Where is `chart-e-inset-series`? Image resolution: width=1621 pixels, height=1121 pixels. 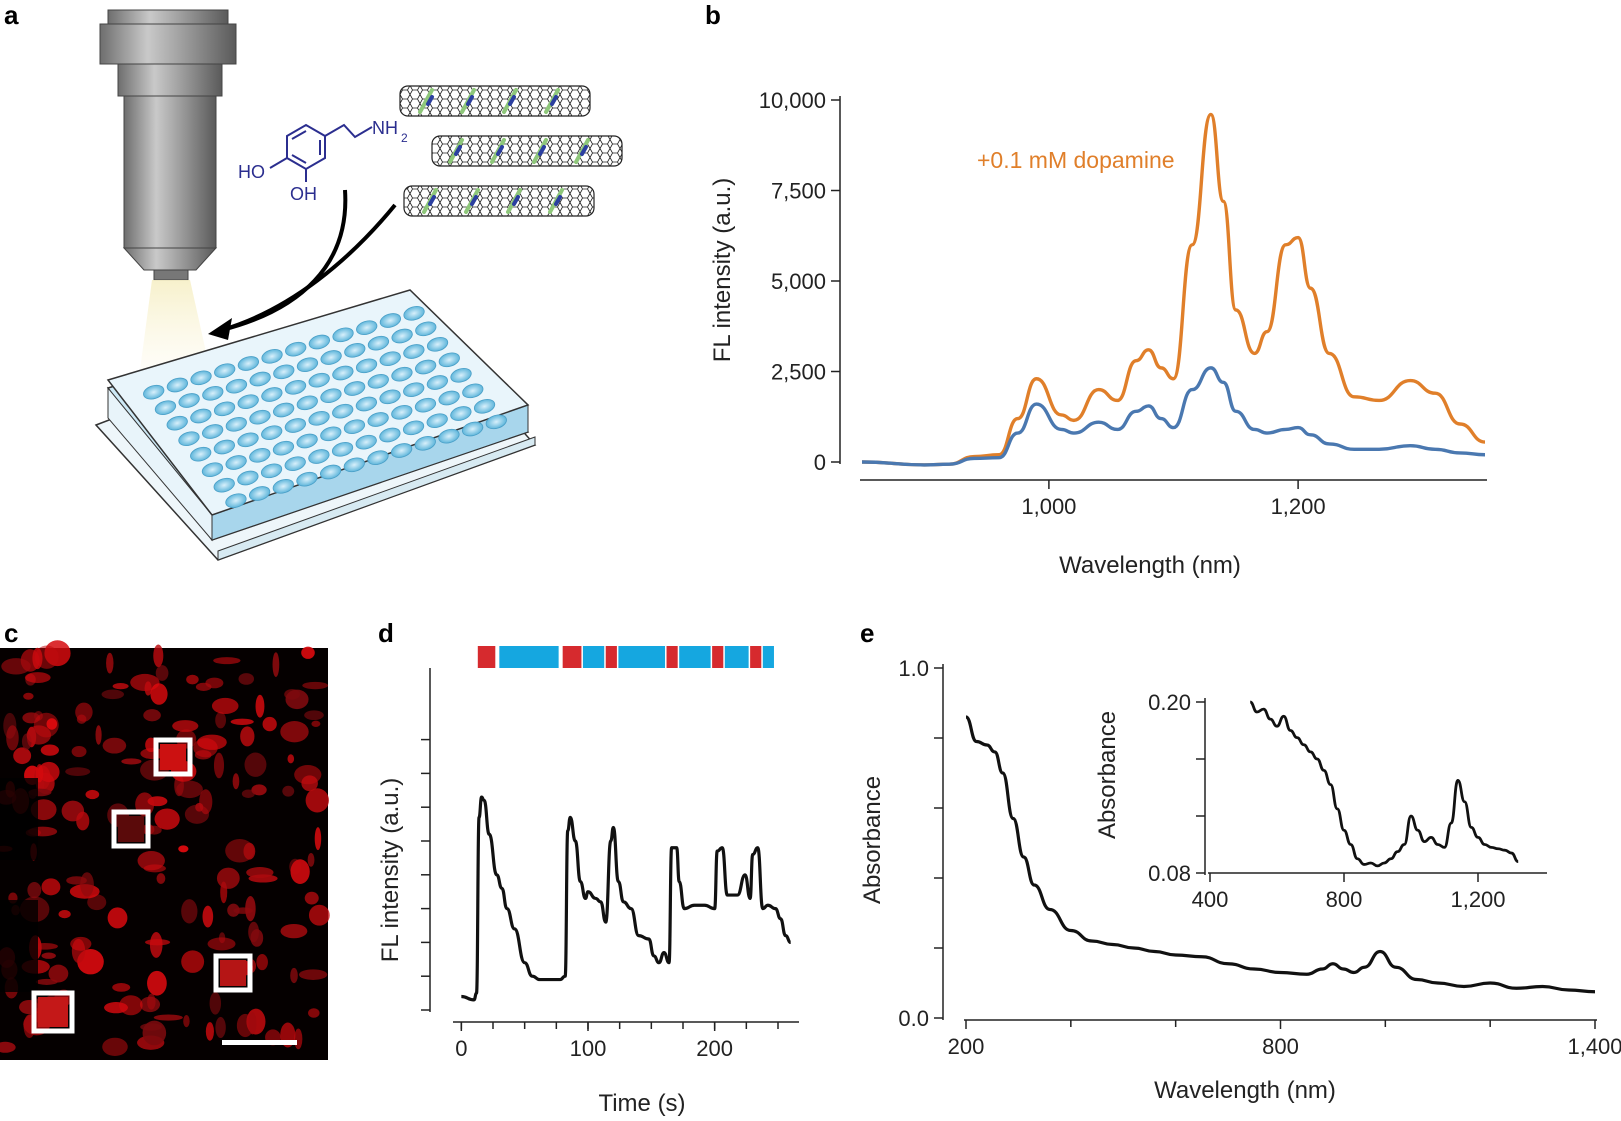 chart-e-inset-series is located at coordinates (1384, 784).